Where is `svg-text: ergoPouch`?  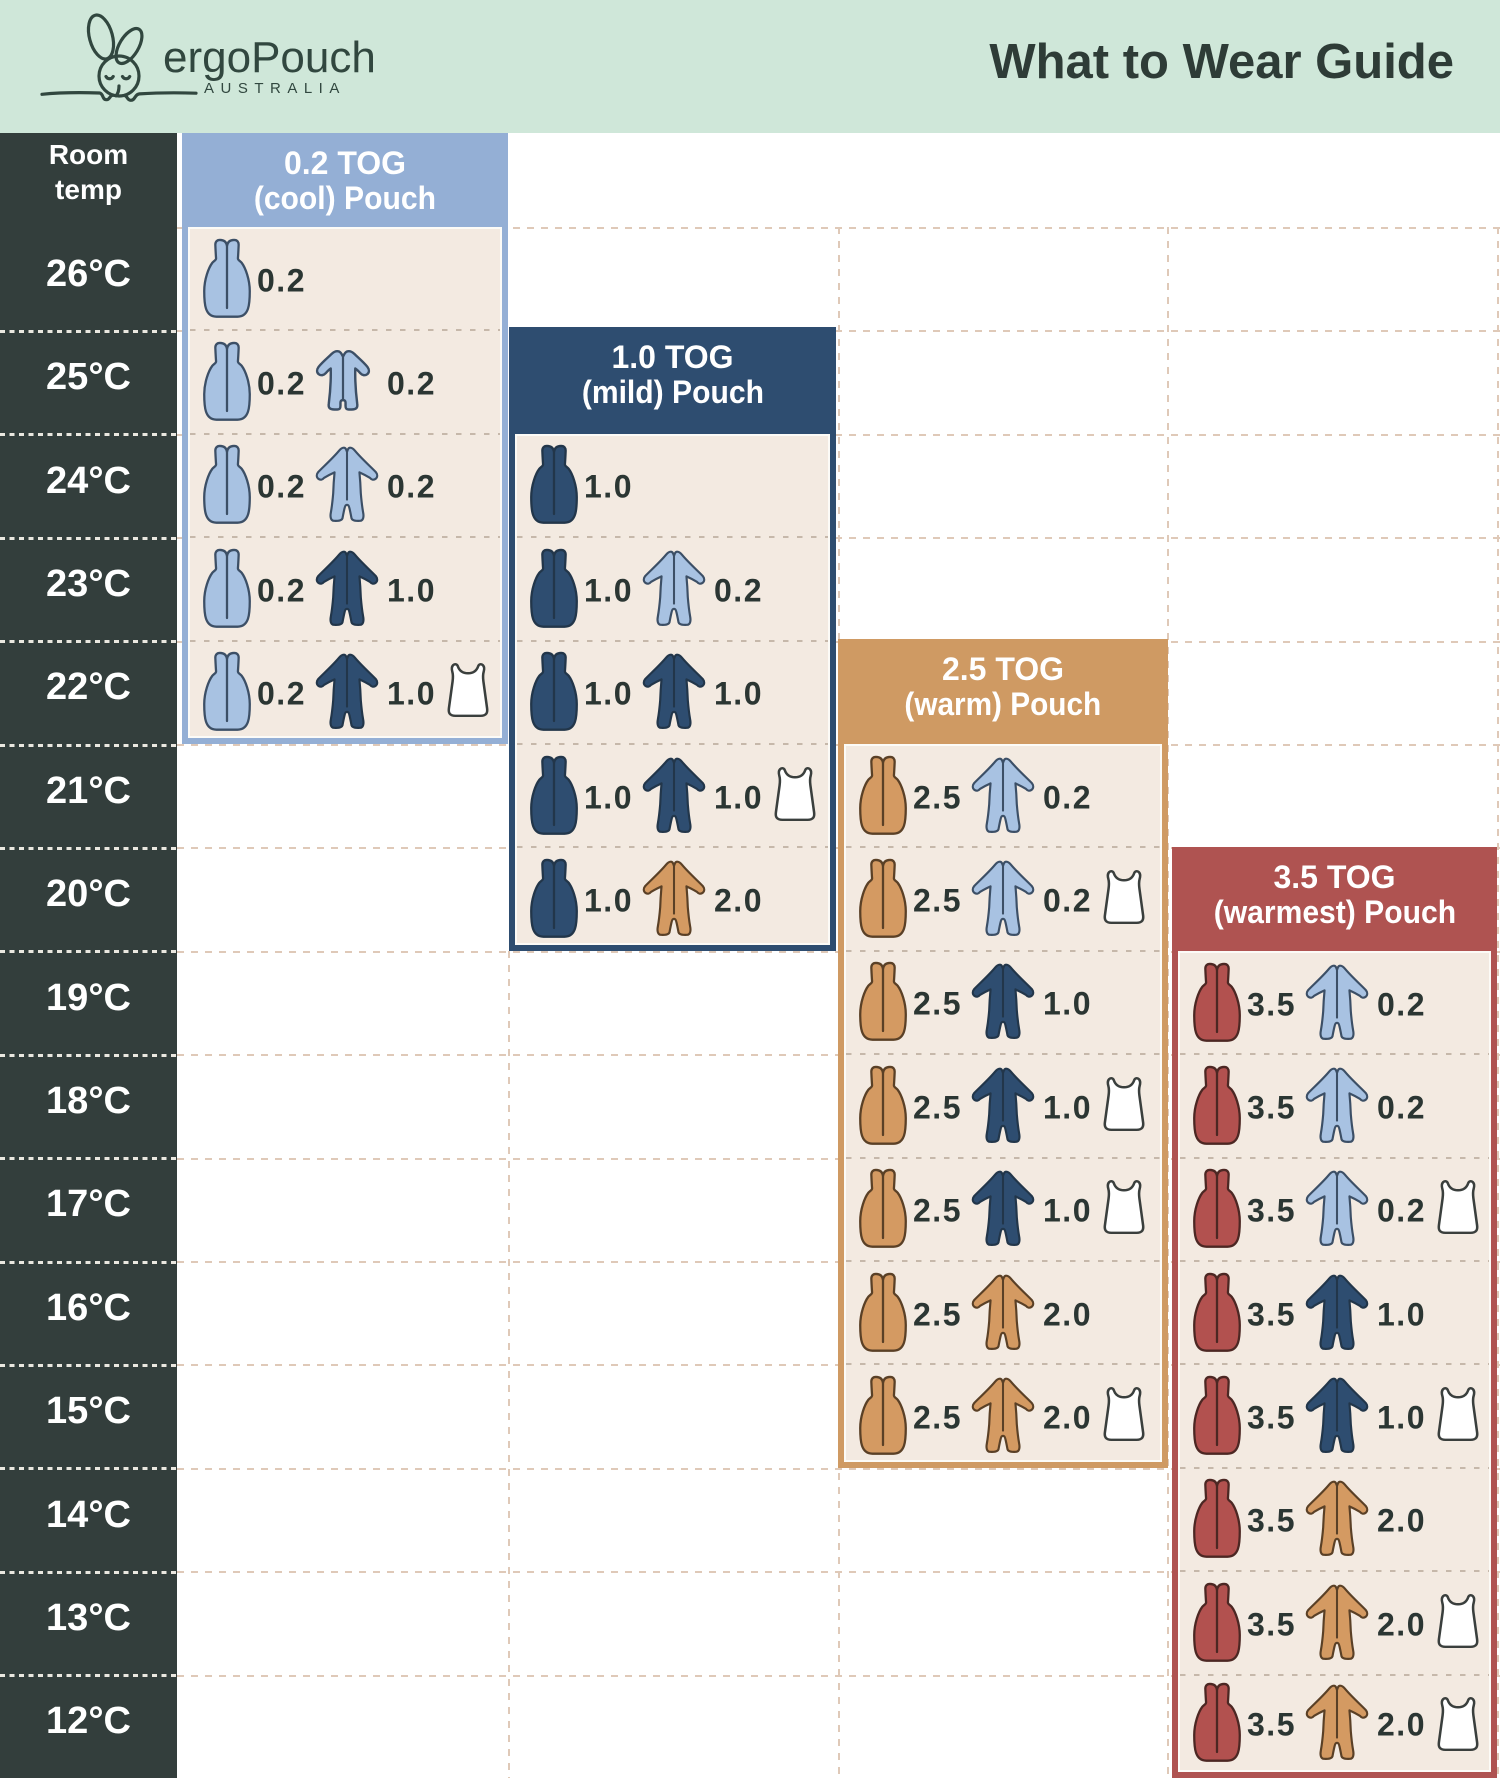 svg-text: ergoPouch is located at coordinates (269, 57).